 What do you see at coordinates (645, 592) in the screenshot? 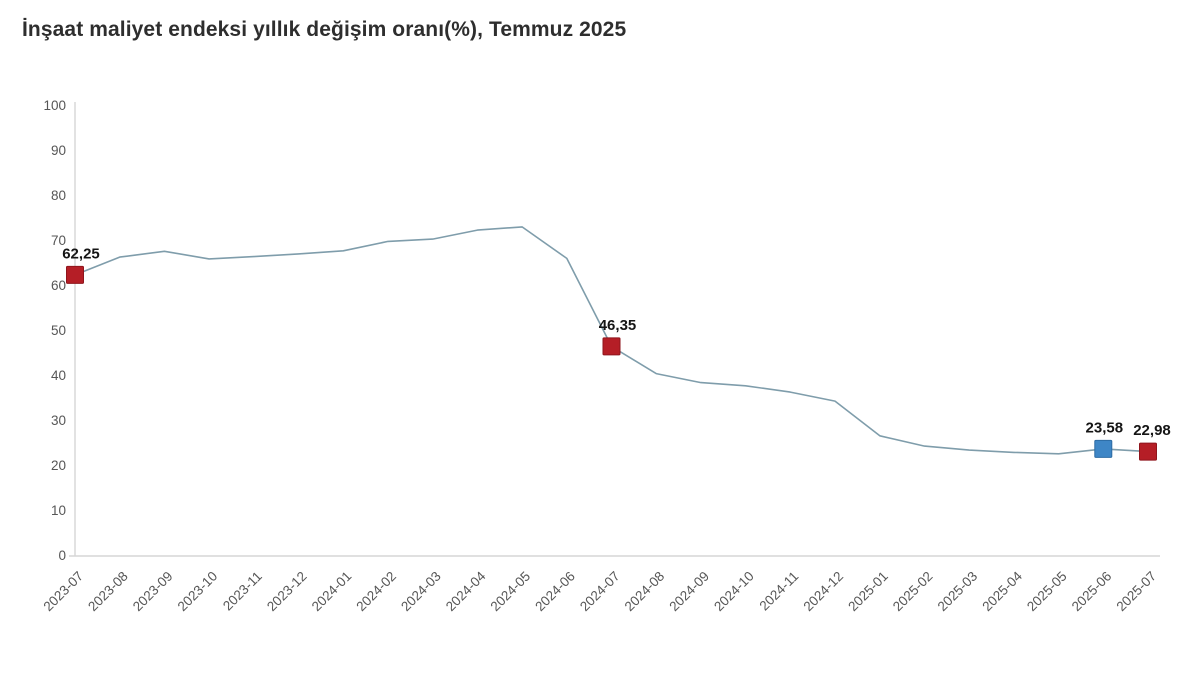
I see `x-tick-label: 2024-08` at bounding box center [645, 592].